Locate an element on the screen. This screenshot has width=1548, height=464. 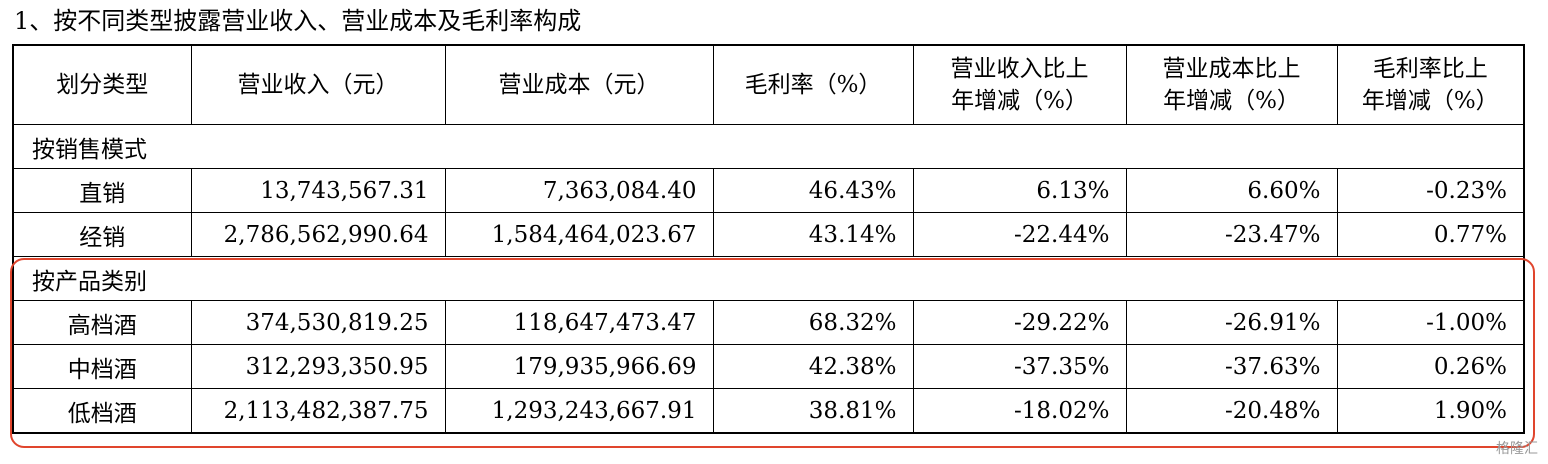
header-line: 划分类型 is located at coordinates (102, 85).